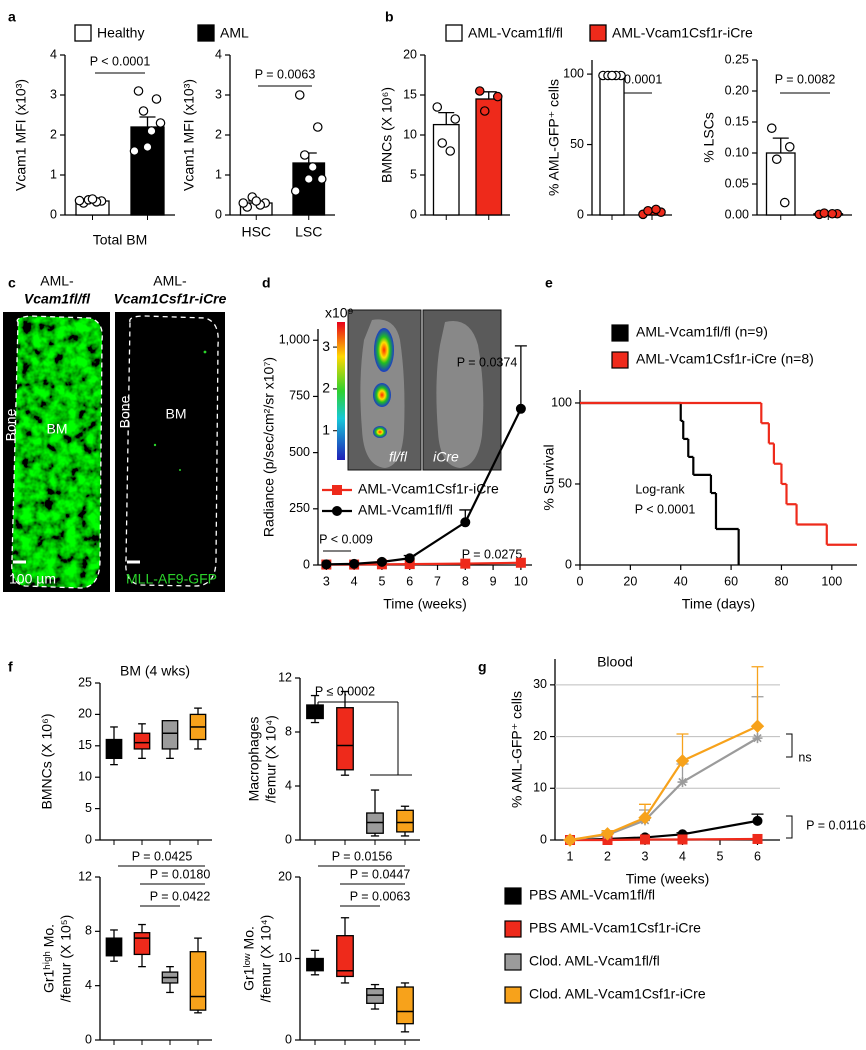 This screenshot has width=866, height=1050. I want to click on y-tick-label: 250, so click(299, 508).